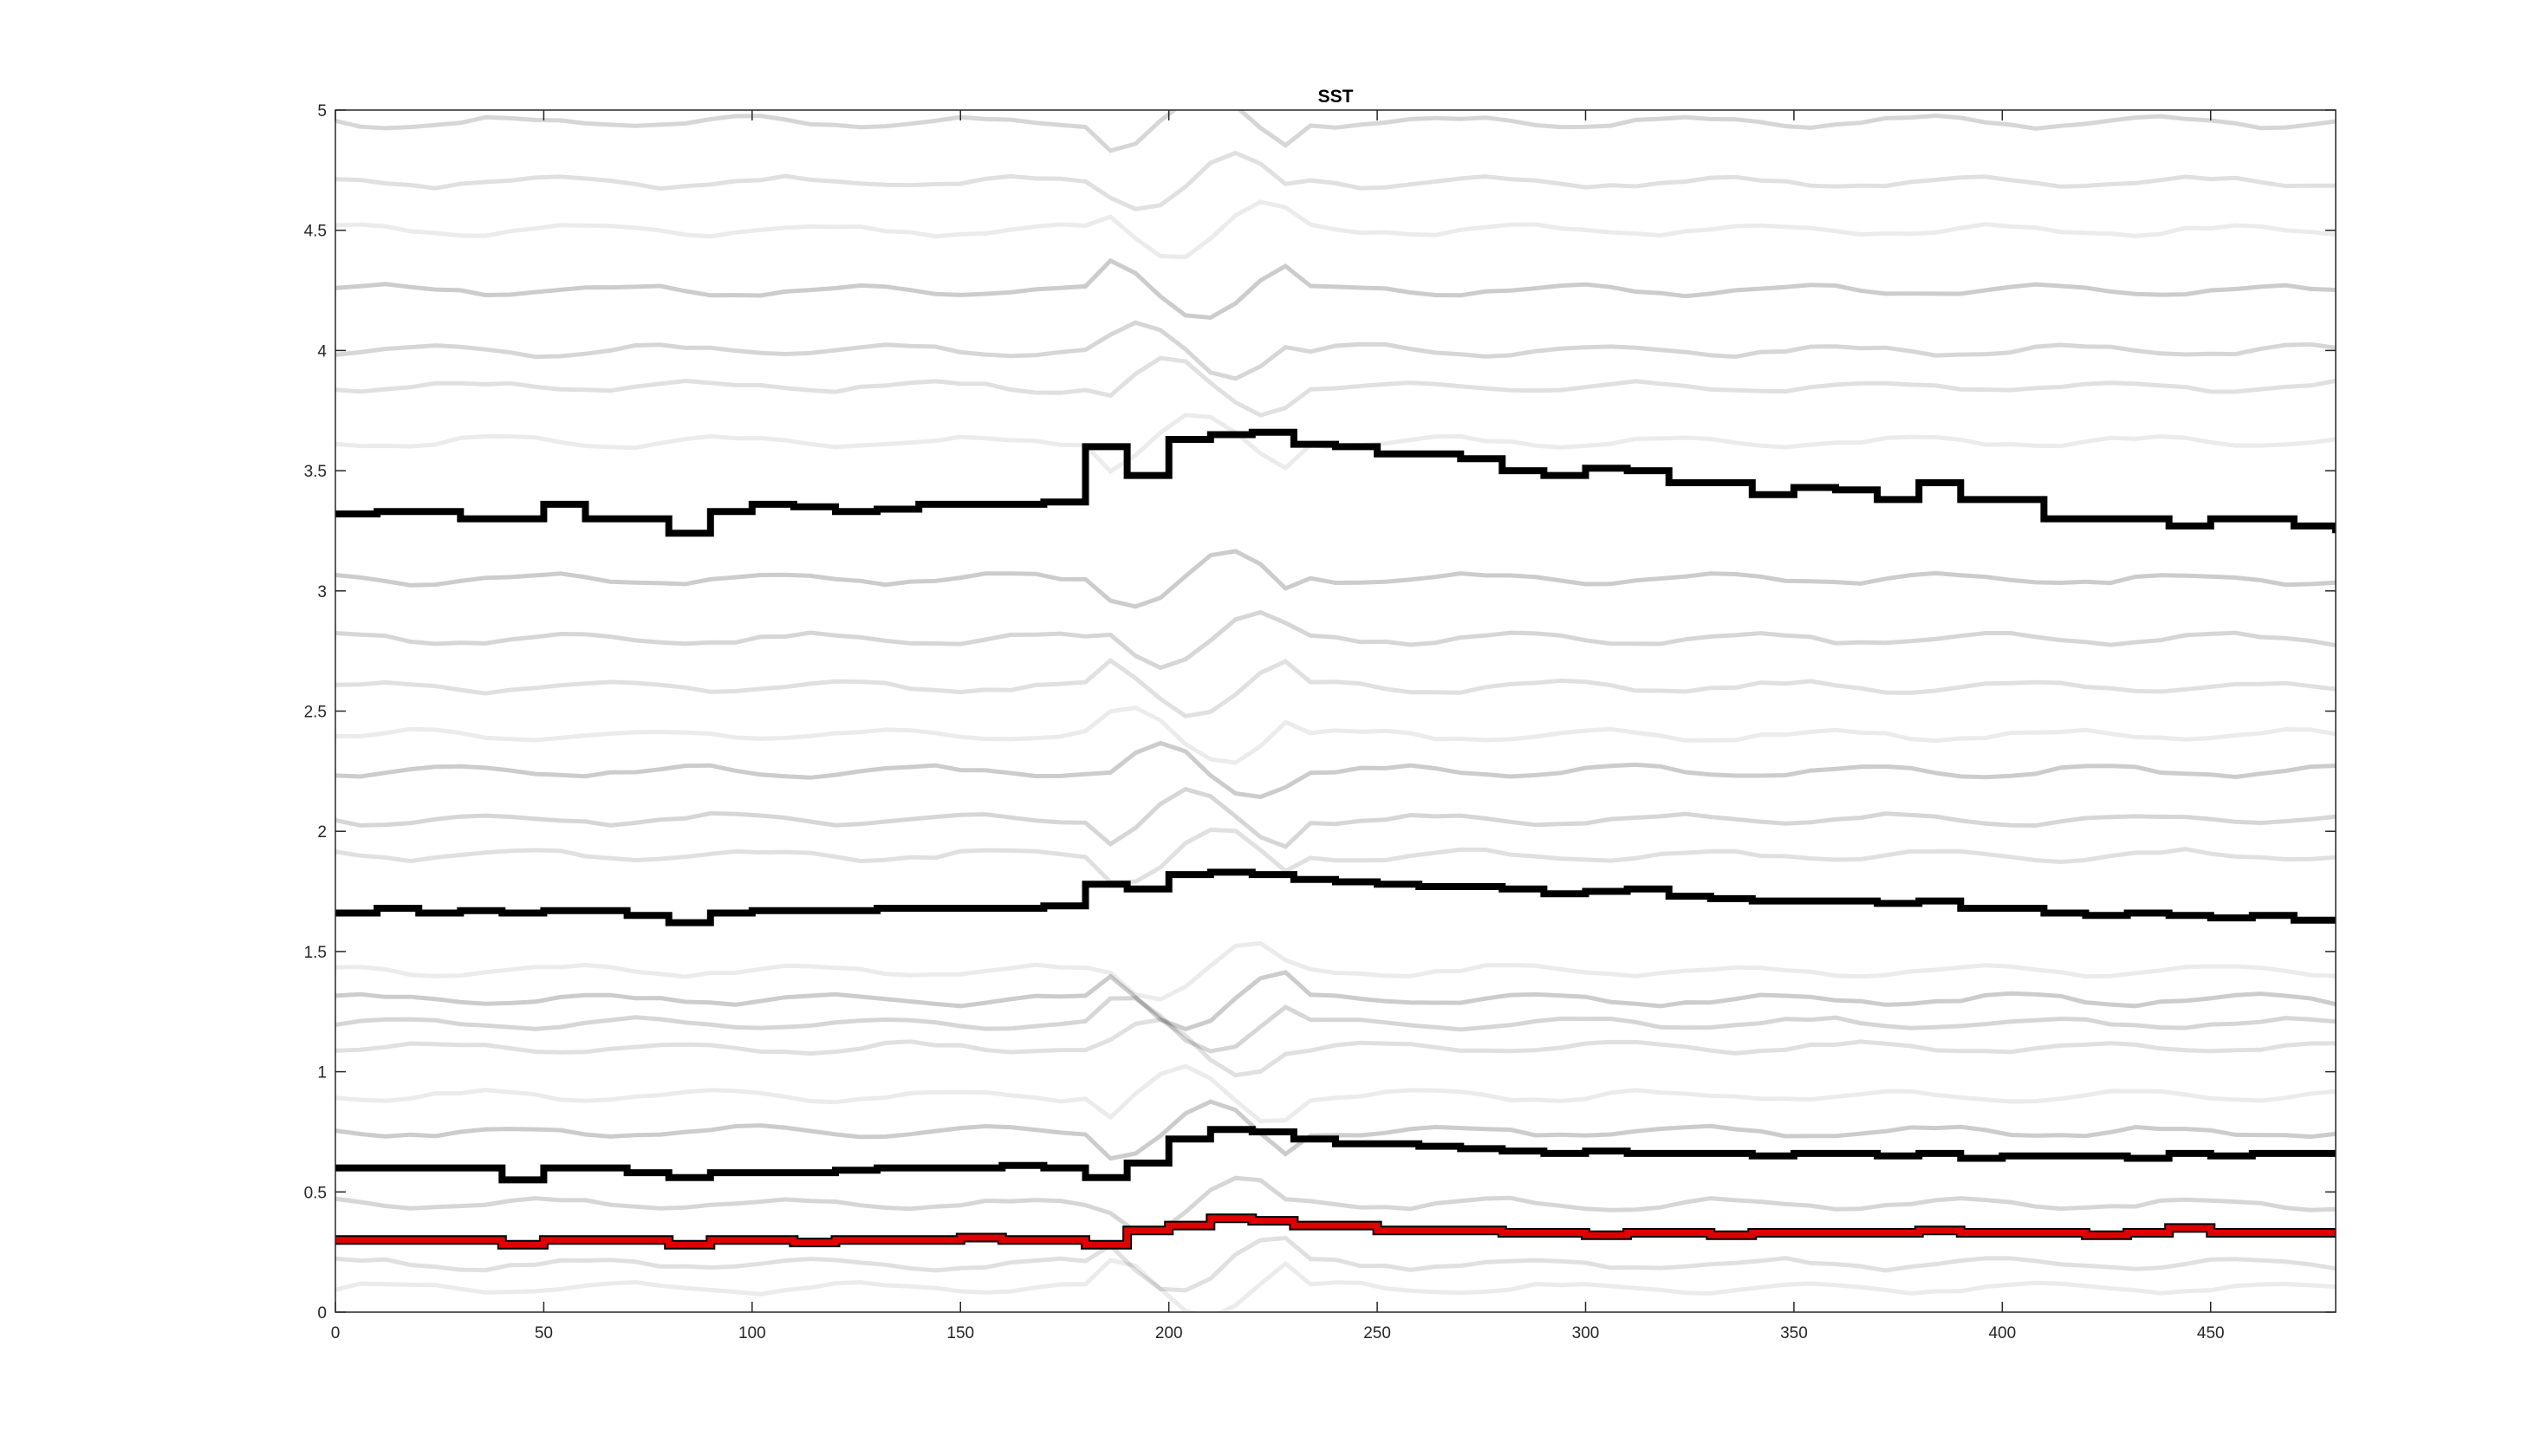 The image size is (2548, 1456). I want to click on y-tick-label: 0.5, so click(315, 1193).